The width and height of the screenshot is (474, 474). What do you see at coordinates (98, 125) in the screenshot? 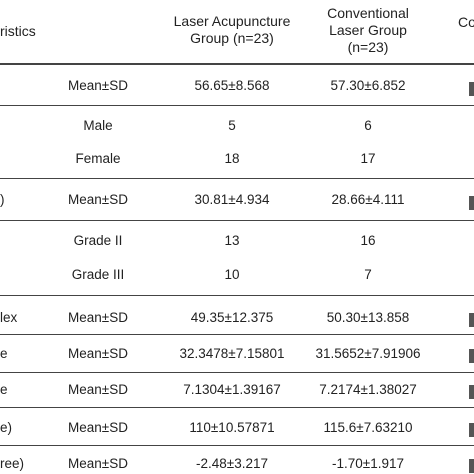
I see `row-stat: Male` at bounding box center [98, 125].